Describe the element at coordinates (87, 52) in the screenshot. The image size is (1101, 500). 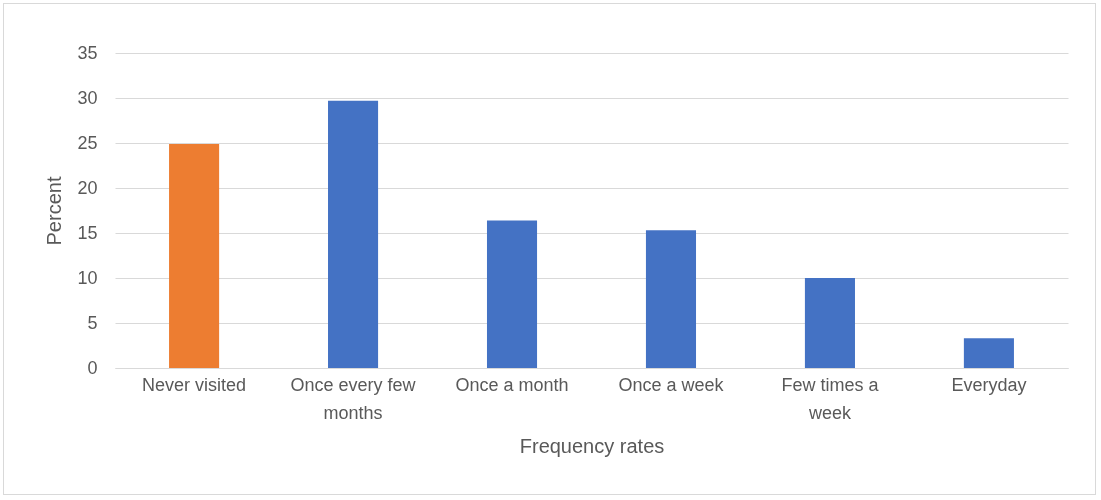
I see `y-tick-label: 35` at that location.